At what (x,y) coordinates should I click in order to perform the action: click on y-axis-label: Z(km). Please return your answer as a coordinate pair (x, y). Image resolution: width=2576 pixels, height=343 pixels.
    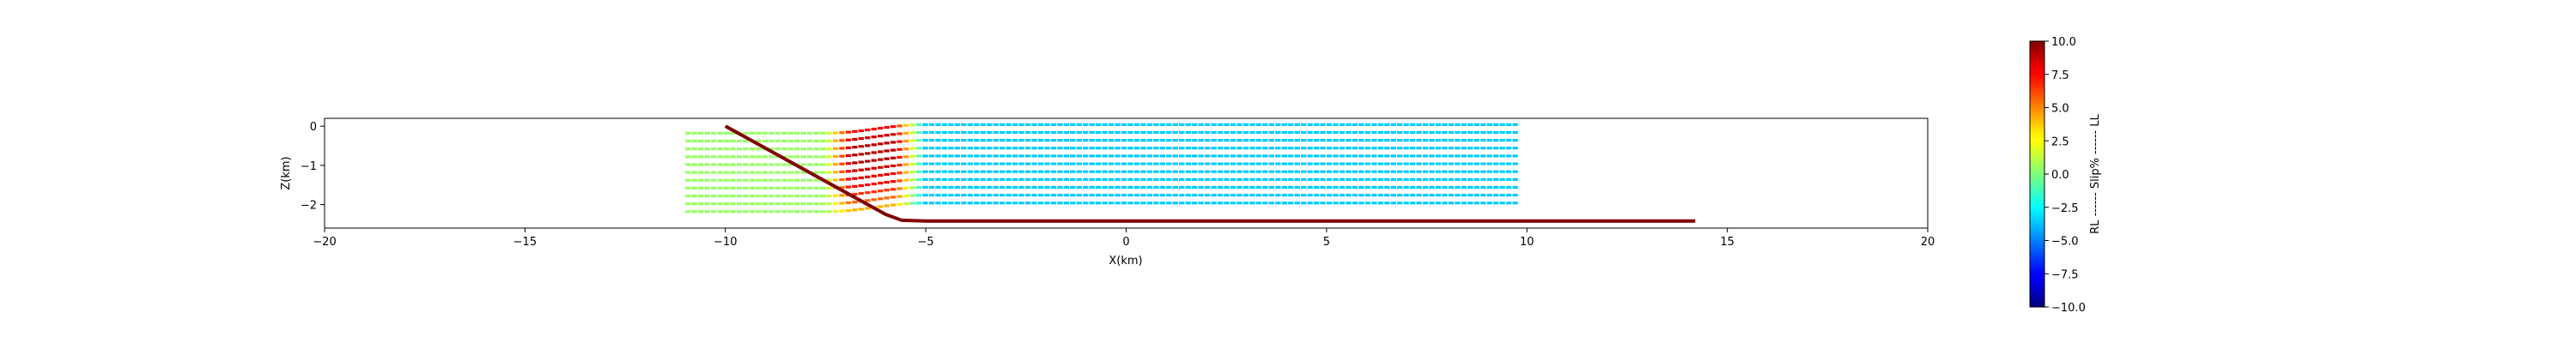
    Looking at the image, I should click on (286, 173).